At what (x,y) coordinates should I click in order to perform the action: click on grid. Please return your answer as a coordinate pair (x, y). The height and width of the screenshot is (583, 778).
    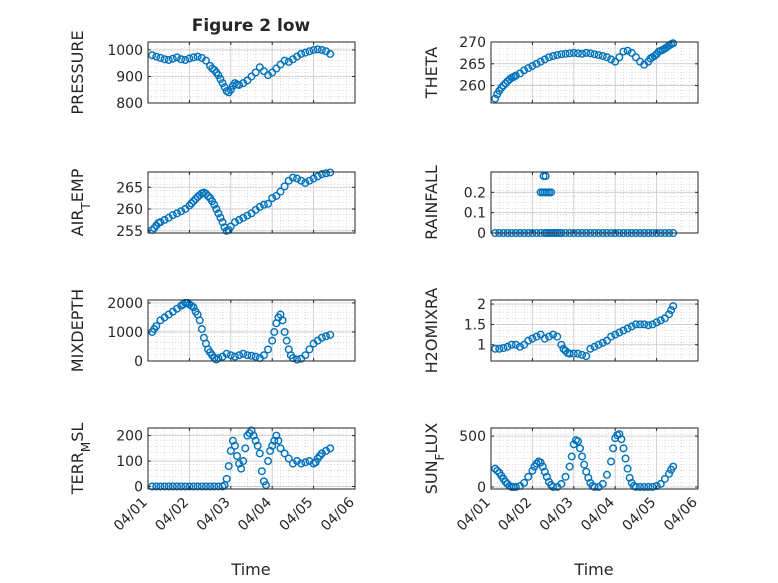
    Looking at the image, I should click on (594, 330).